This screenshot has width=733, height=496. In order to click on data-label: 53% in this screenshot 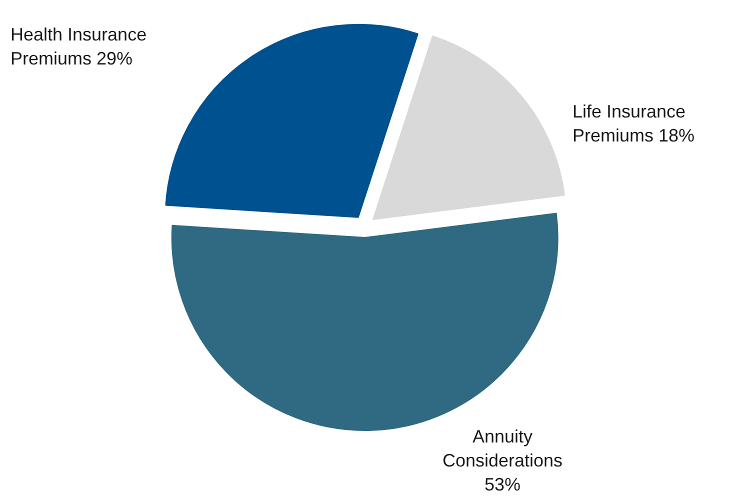, I will do `click(502, 484)`.